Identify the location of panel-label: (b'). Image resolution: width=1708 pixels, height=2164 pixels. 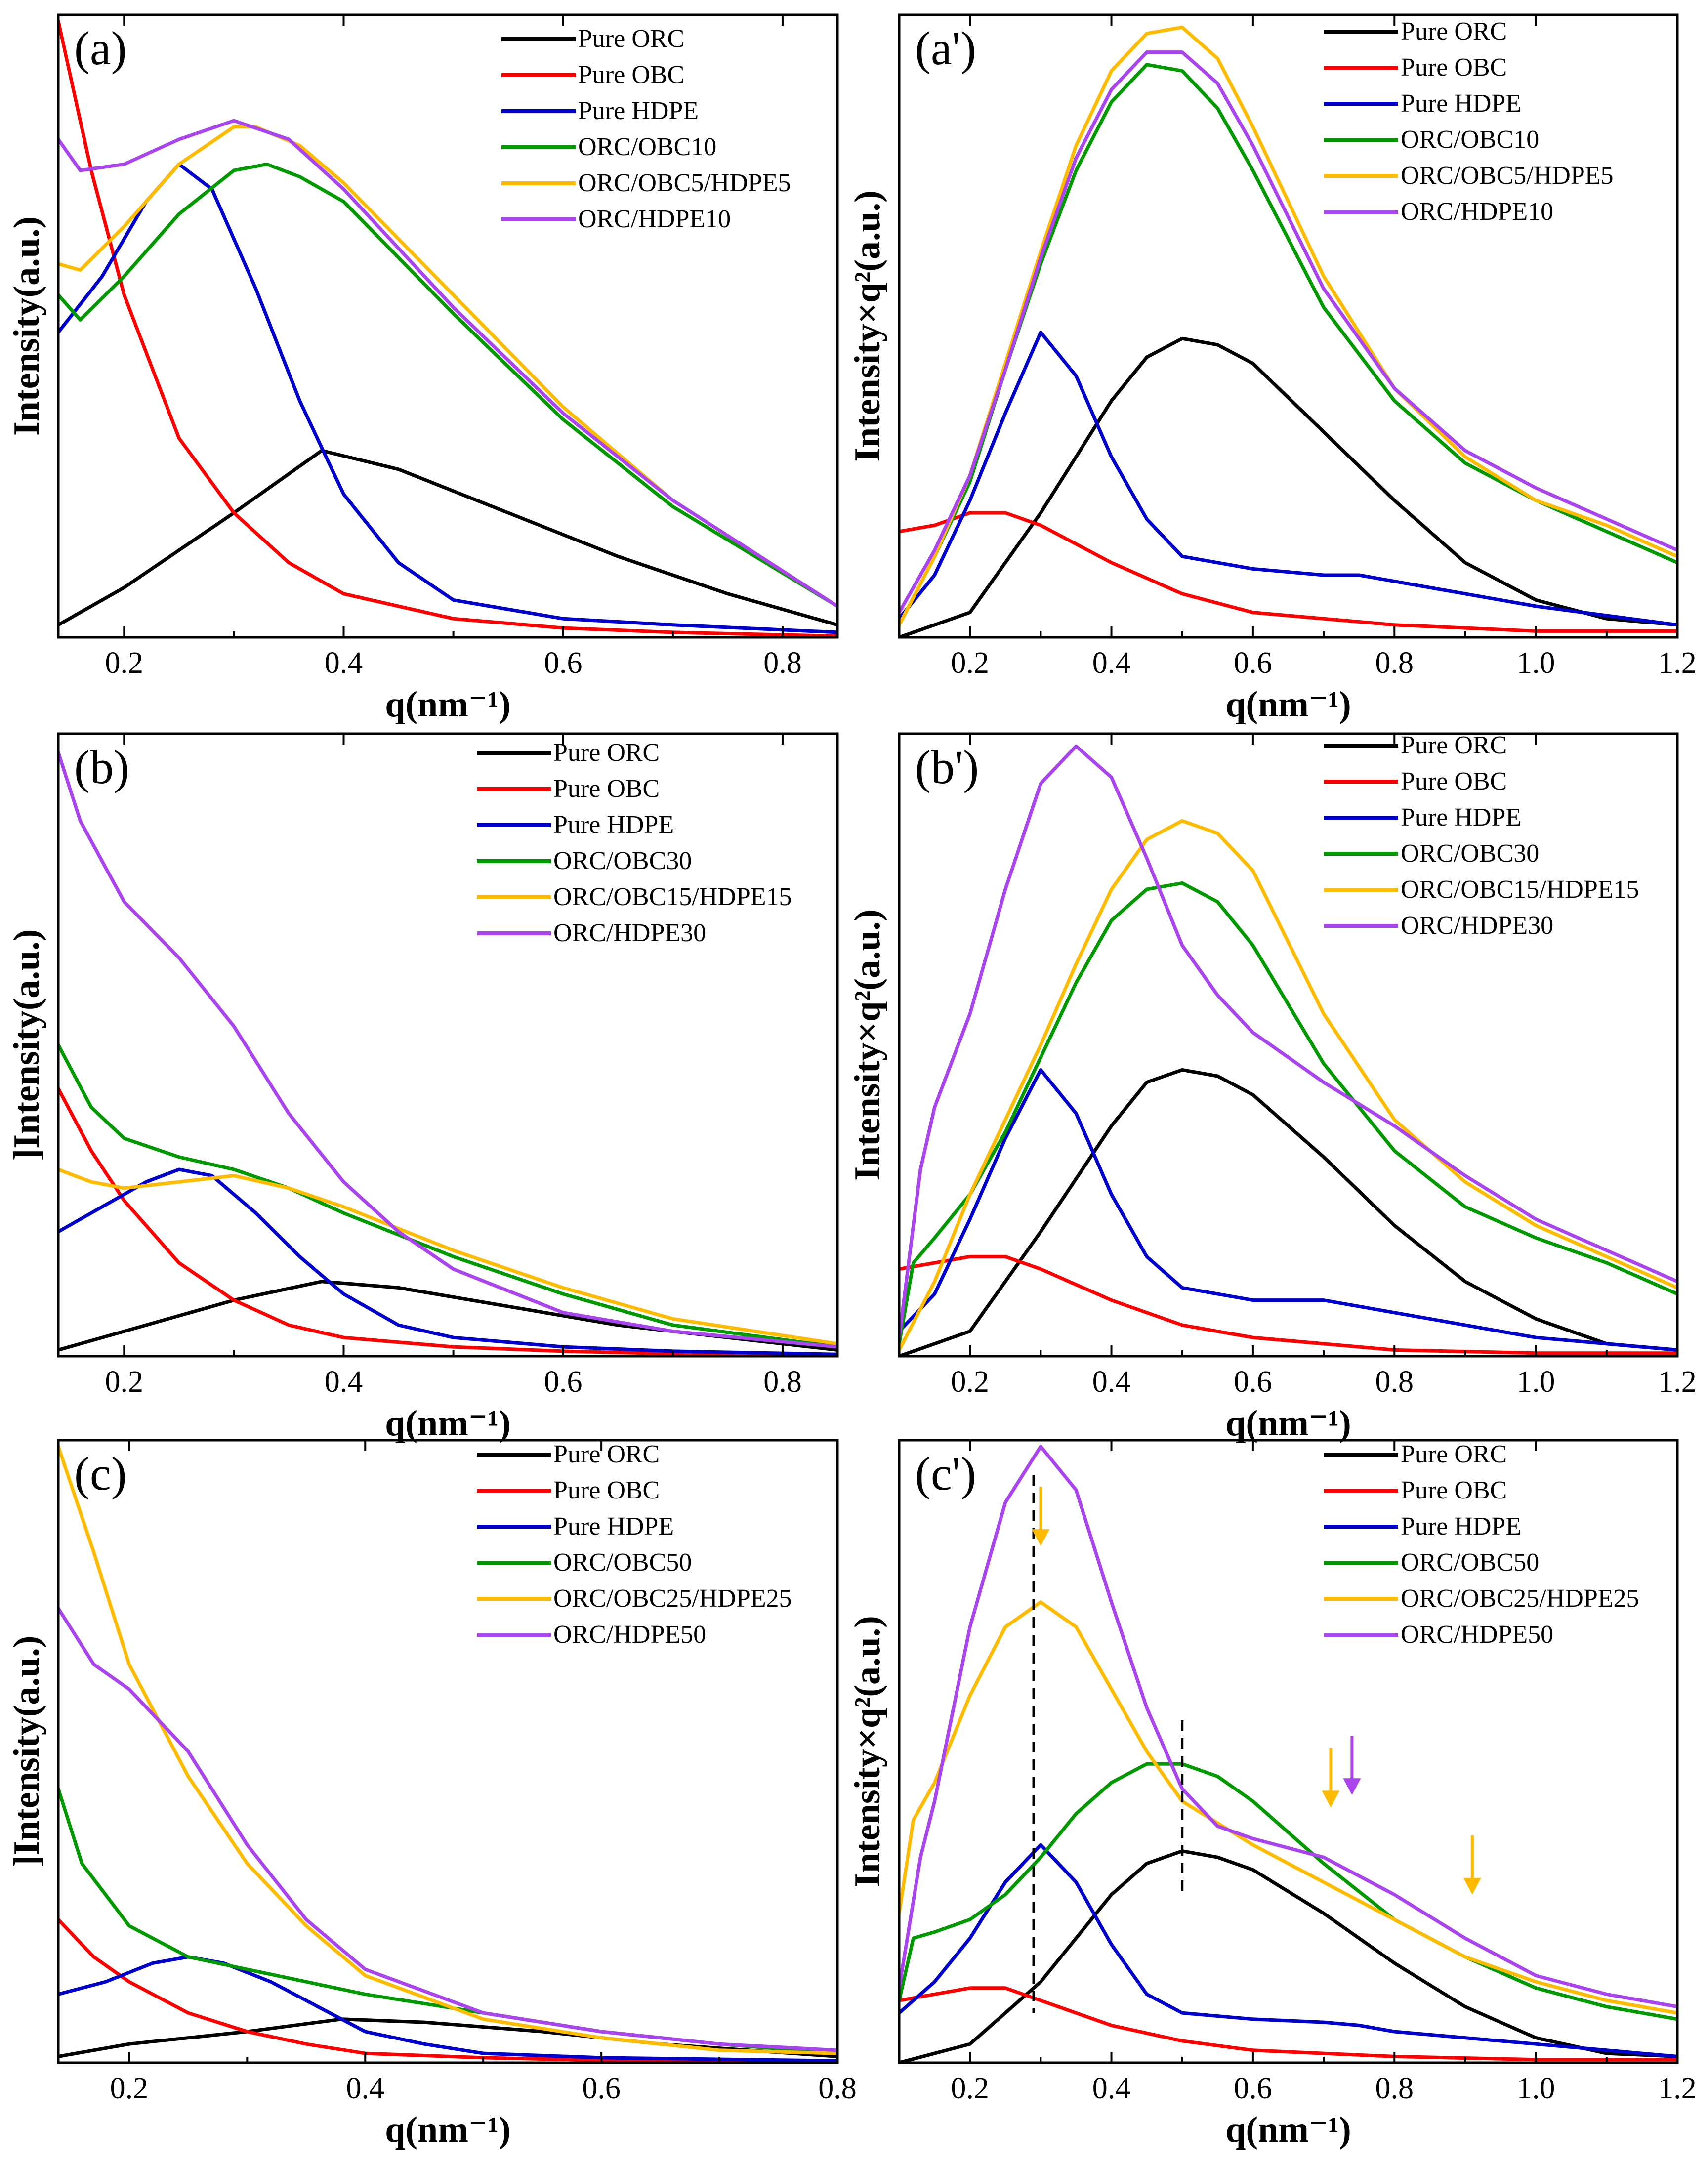
(947, 767).